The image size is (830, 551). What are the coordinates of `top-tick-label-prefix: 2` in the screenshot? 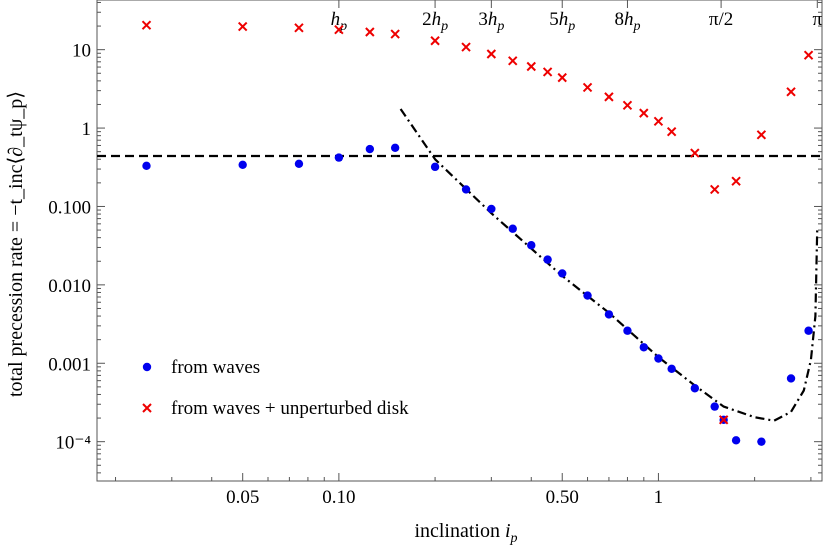 It's located at (427, 19).